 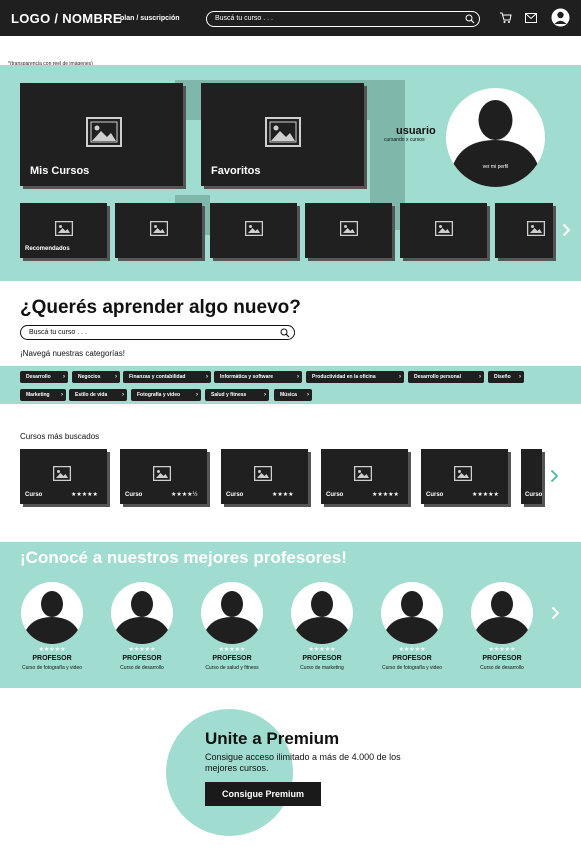 I want to click on rating-stars: ★★★★½, so click(x=184, y=495).